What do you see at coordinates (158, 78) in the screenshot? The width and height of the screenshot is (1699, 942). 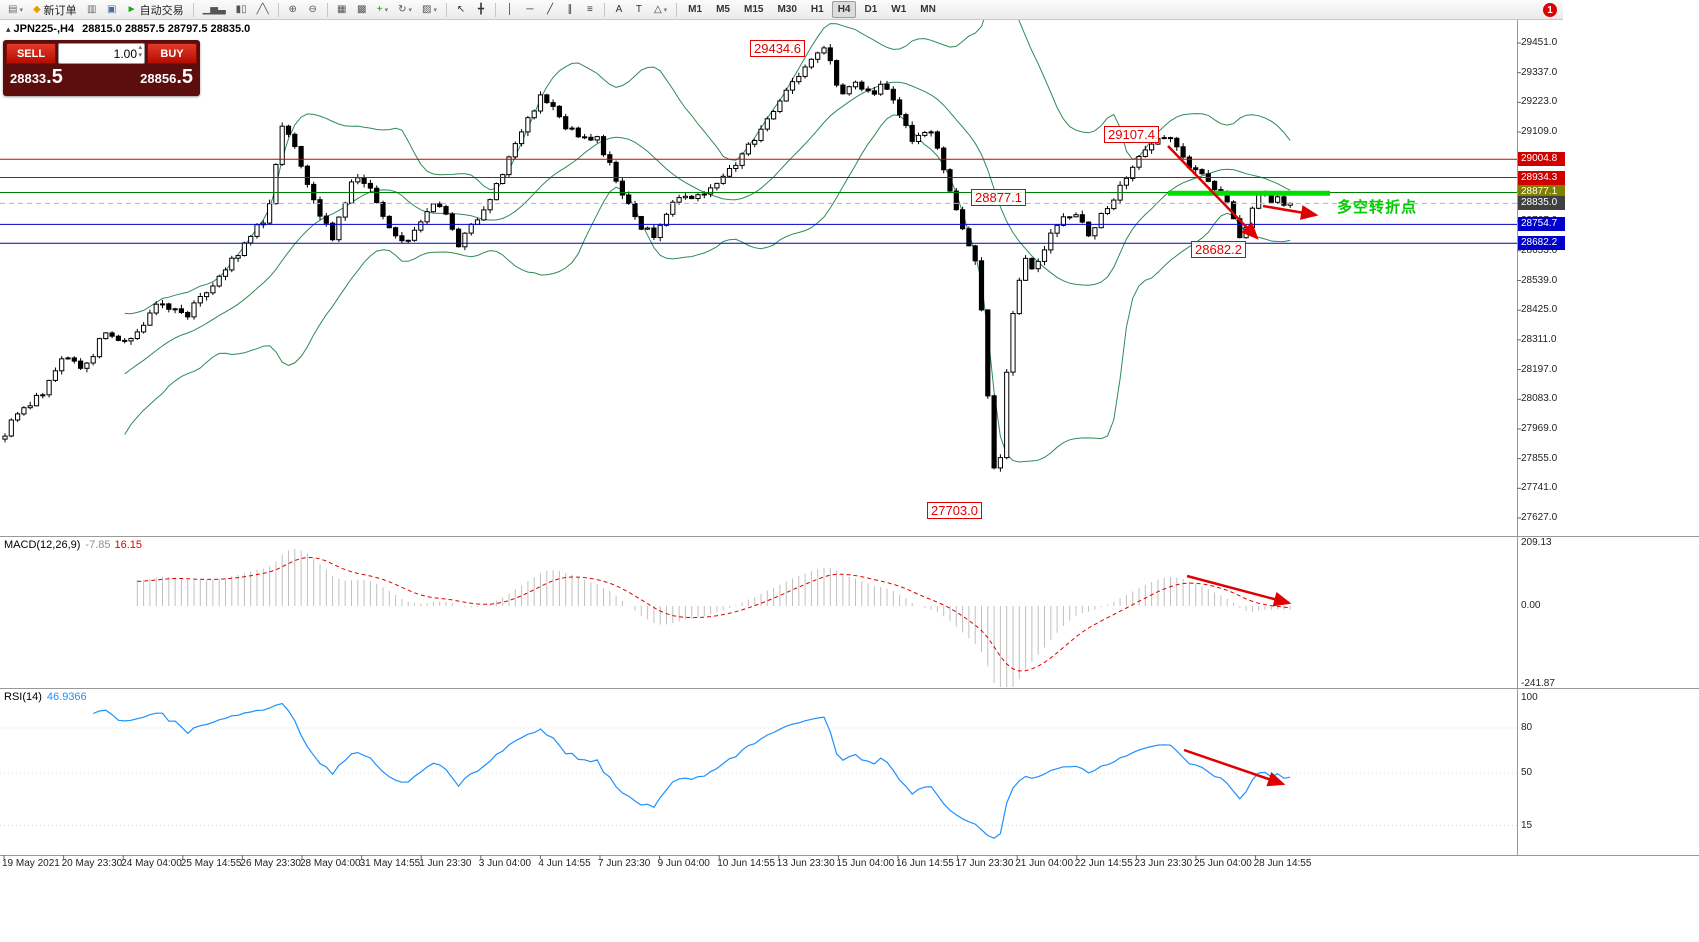 I see `buy-price-main: 28856` at bounding box center [158, 78].